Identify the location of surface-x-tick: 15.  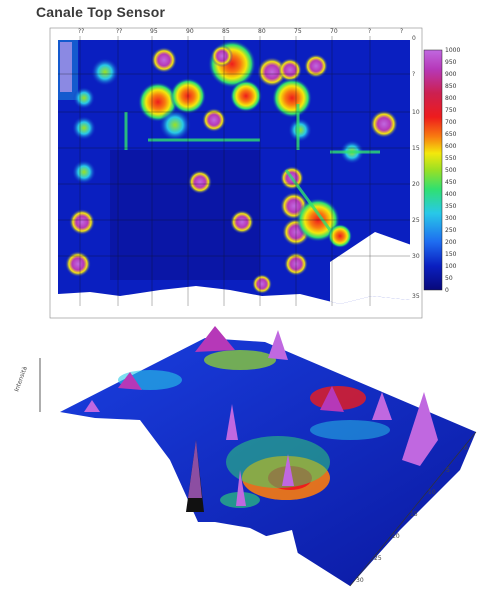
(414, 514).